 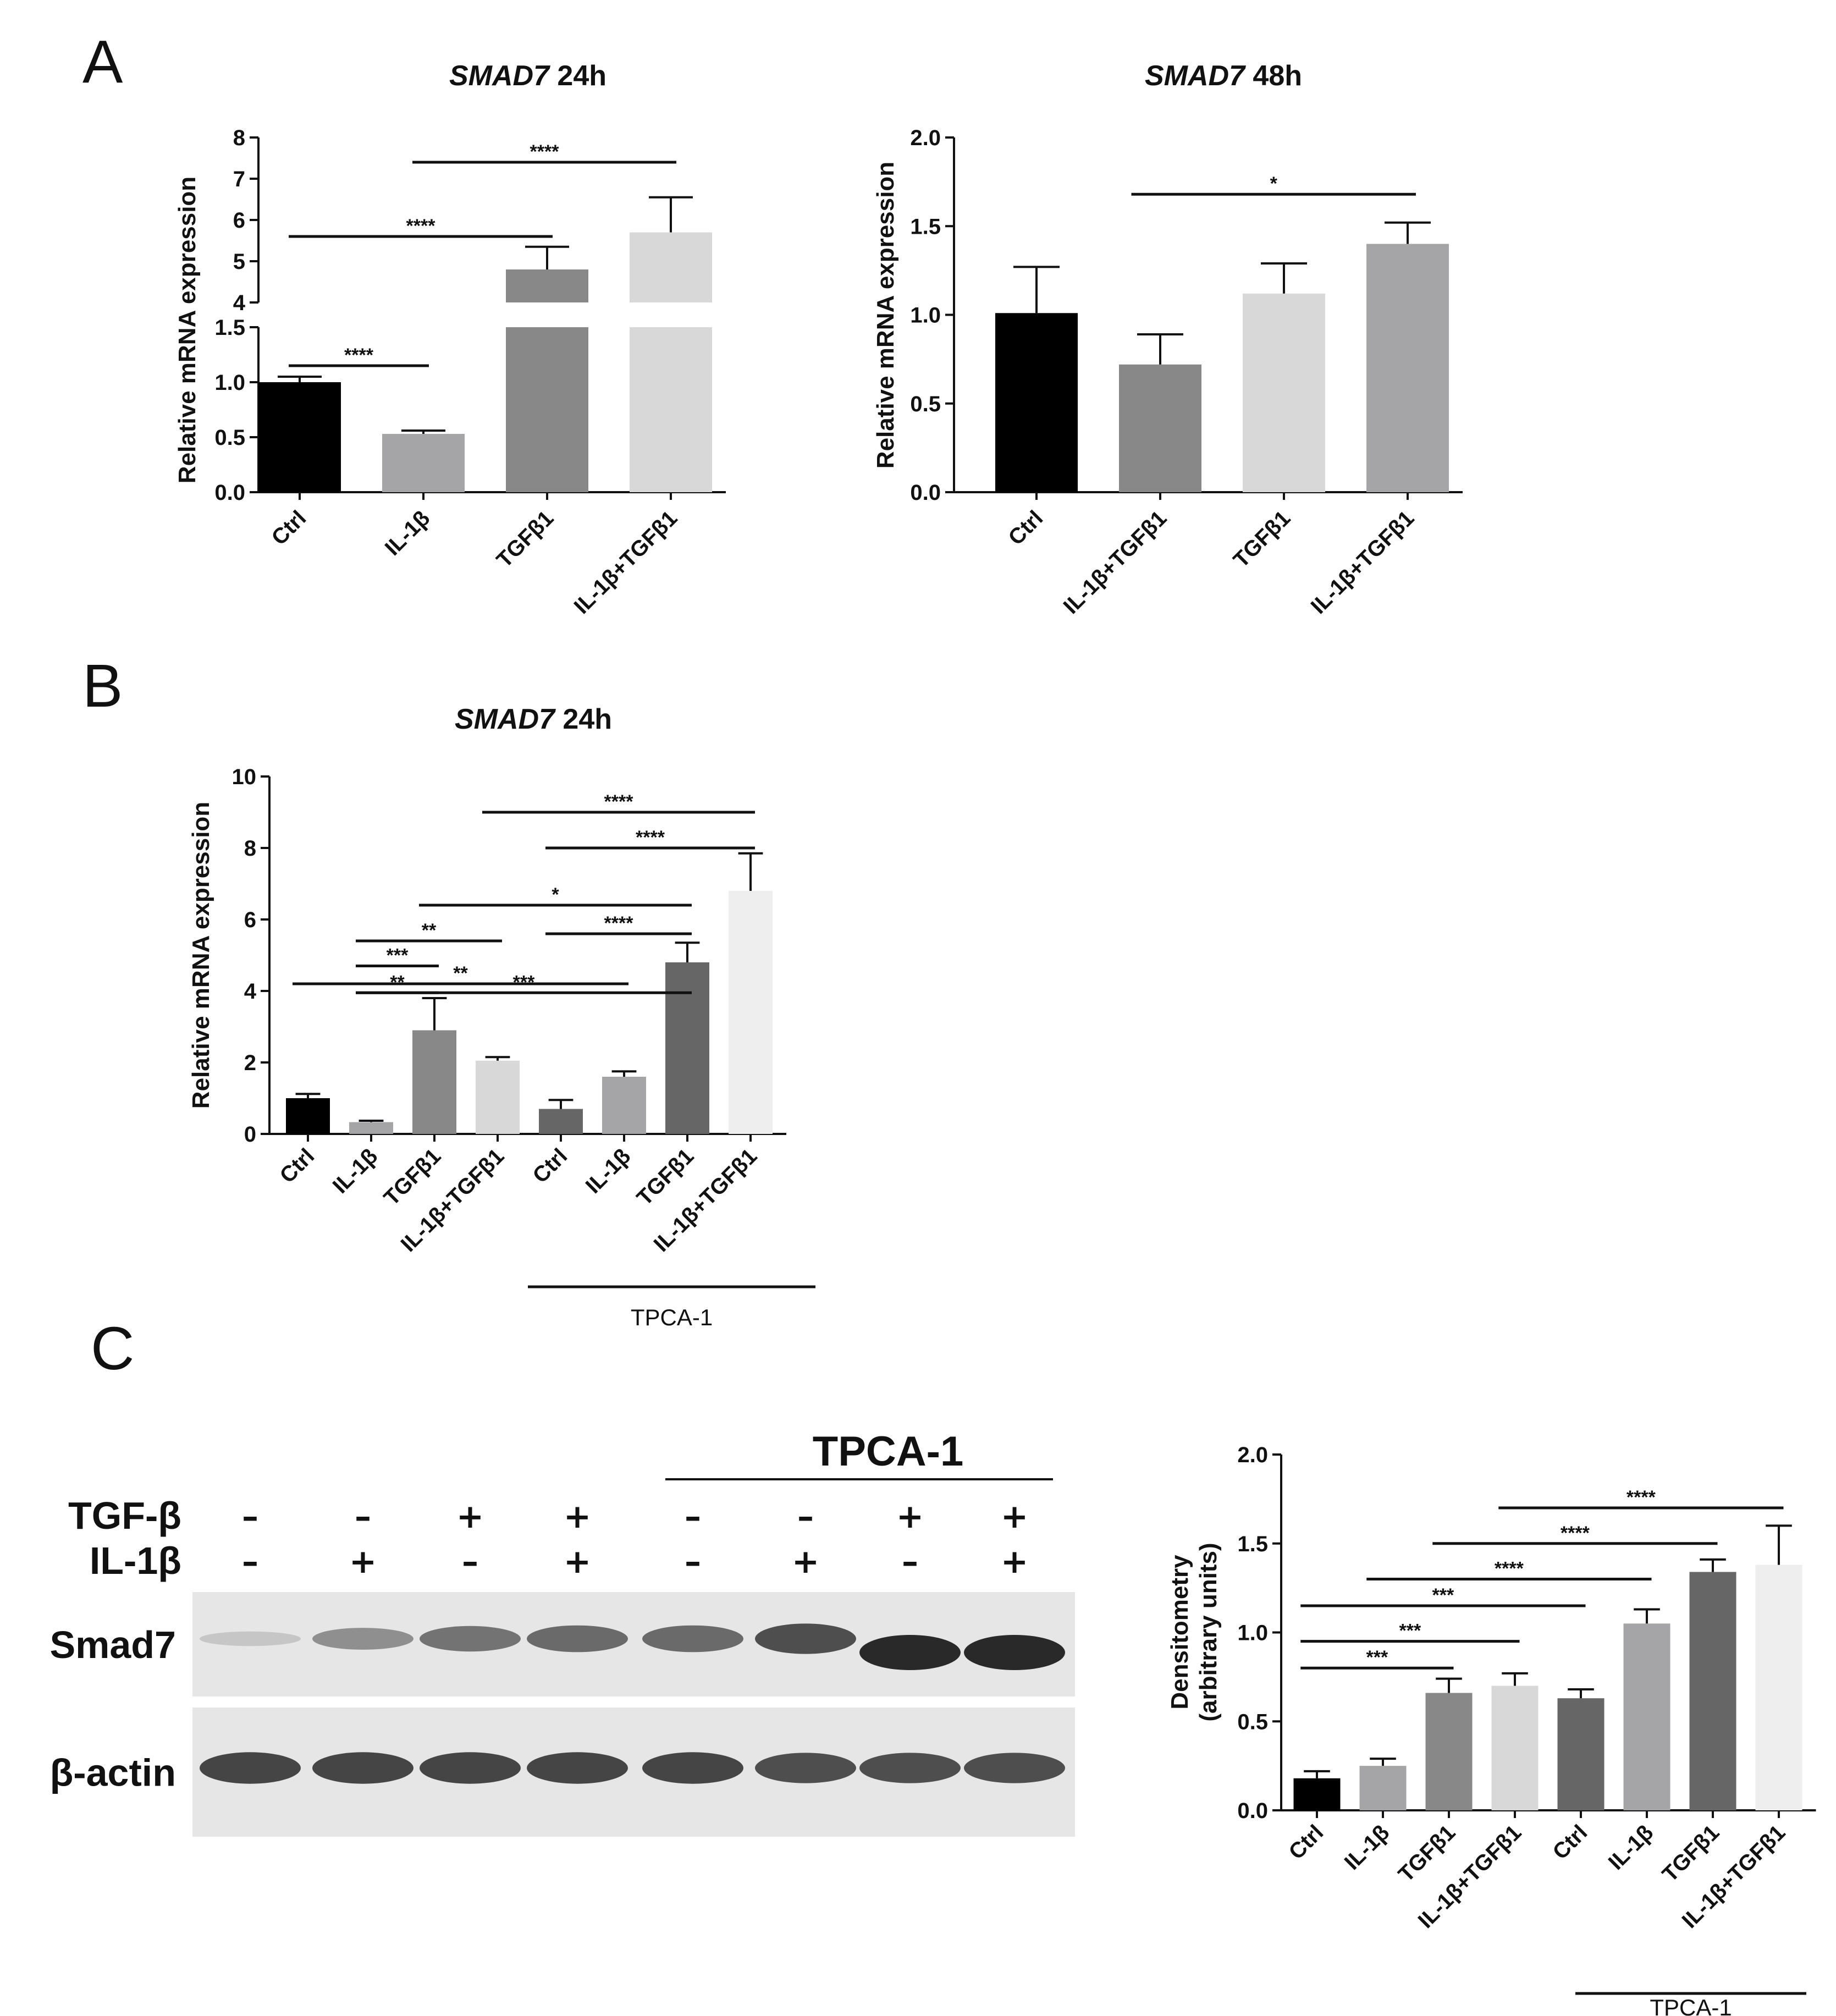 I want to click on band-label: Smad7, so click(x=112, y=1644).